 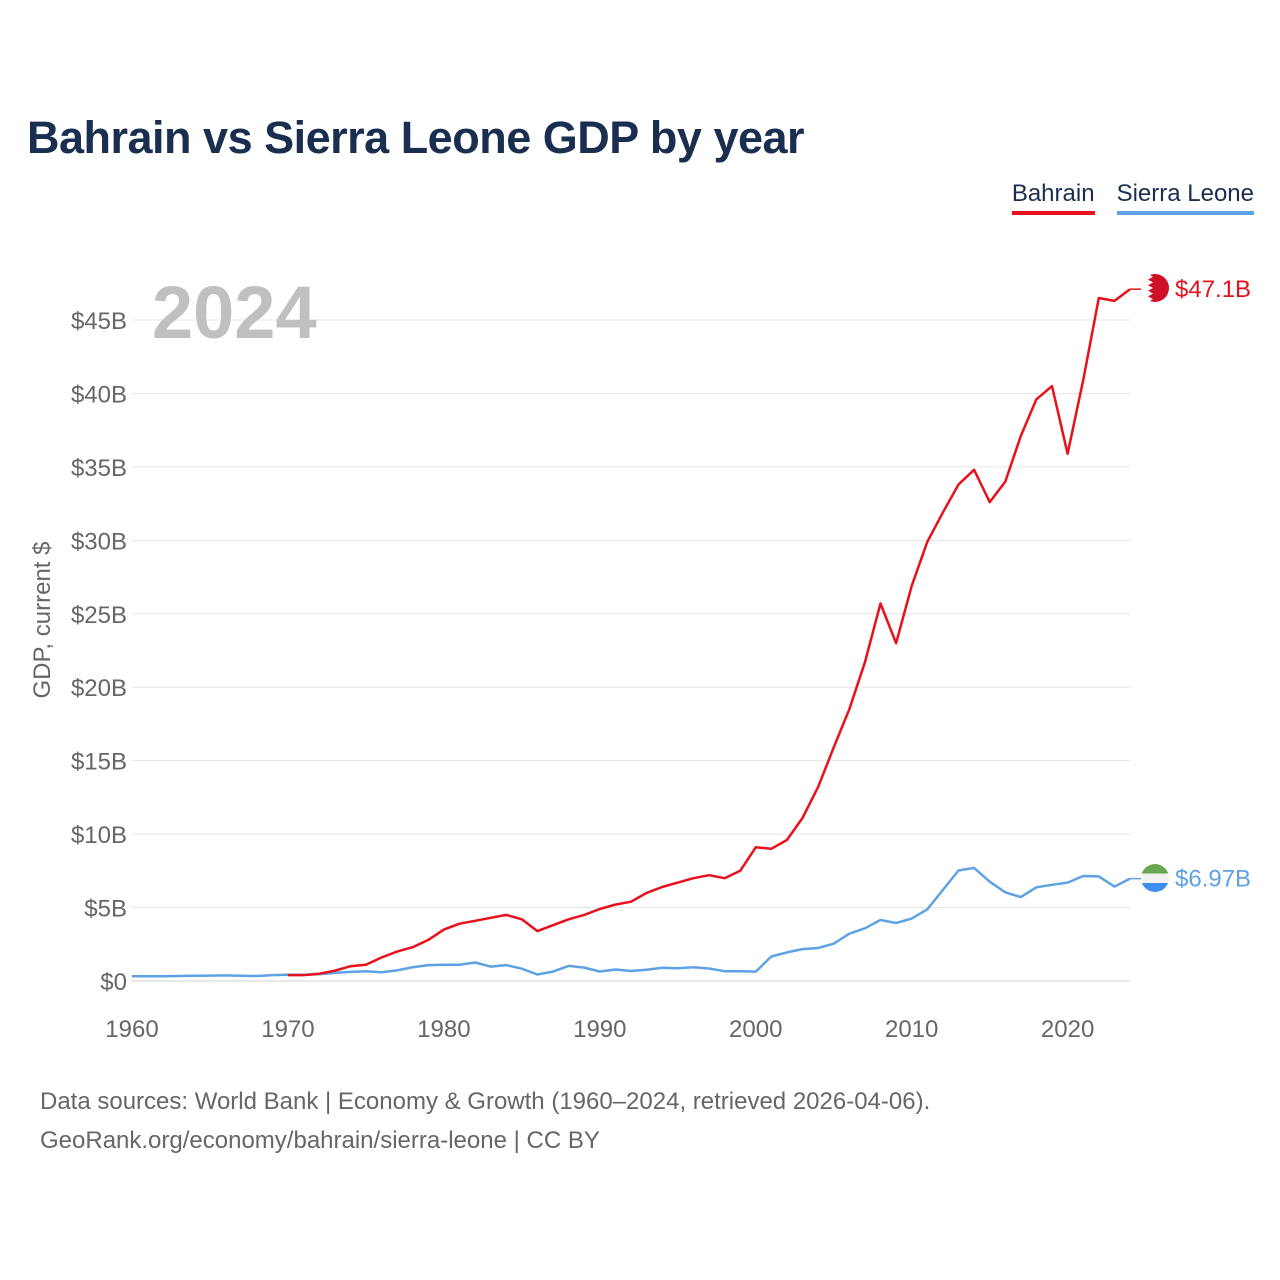 I want to click on y-tick-label: $15B, so click(x=99, y=762).